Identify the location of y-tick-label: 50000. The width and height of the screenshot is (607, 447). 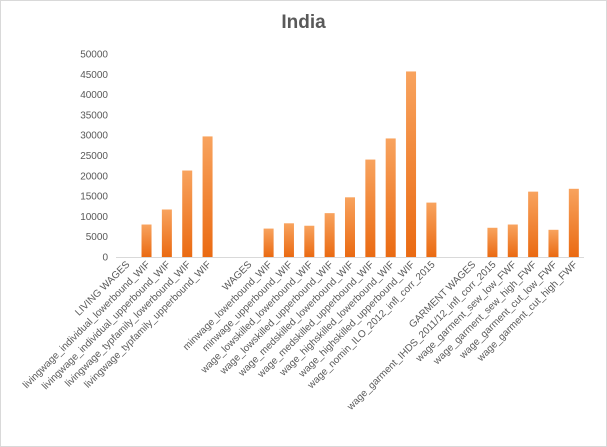
(94, 55).